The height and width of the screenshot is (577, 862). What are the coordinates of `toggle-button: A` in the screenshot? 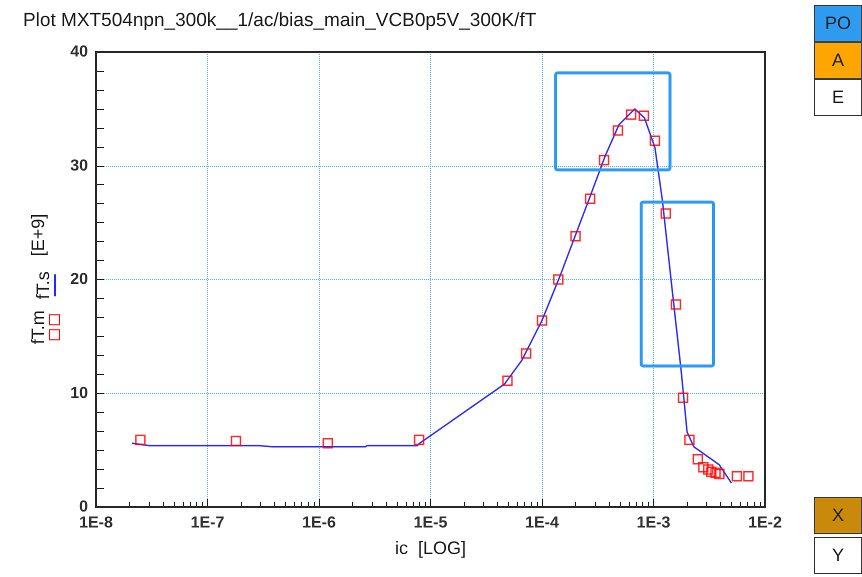 It's located at (838, 60).